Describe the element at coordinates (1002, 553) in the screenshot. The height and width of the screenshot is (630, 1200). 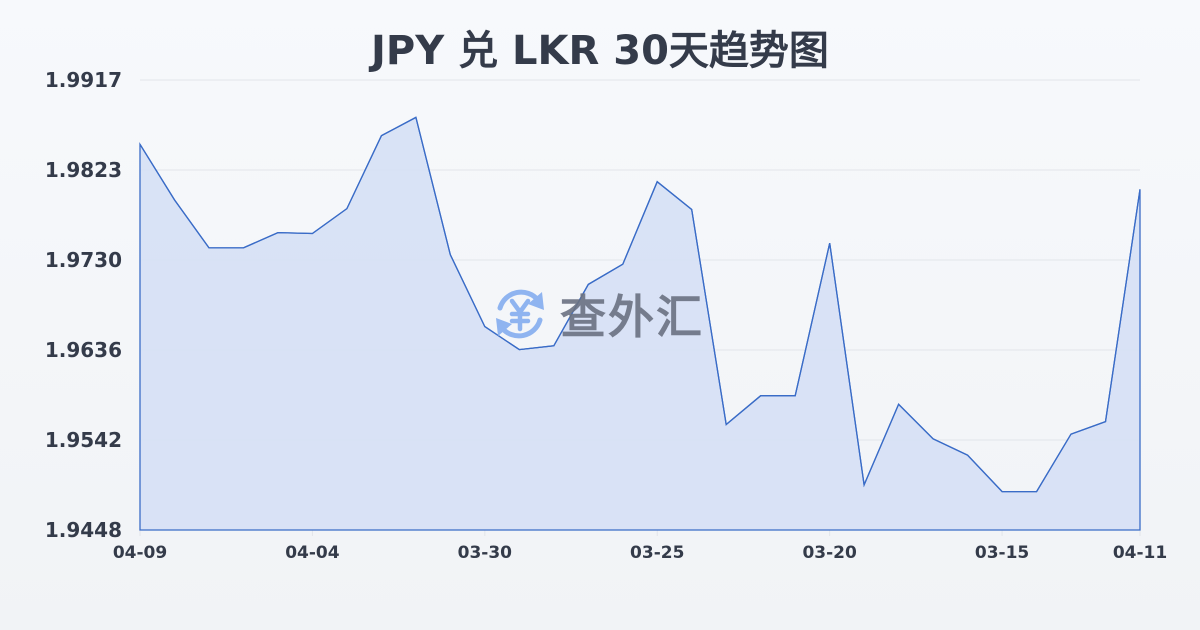
I see `x-tick-label: 03-15` at that location.